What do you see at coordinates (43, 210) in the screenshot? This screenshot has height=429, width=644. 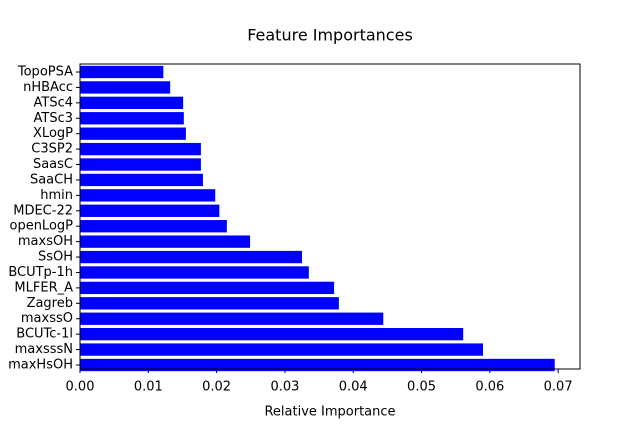 I see `y-tick-label: MDEC-22` at bounding box center [43, 210].